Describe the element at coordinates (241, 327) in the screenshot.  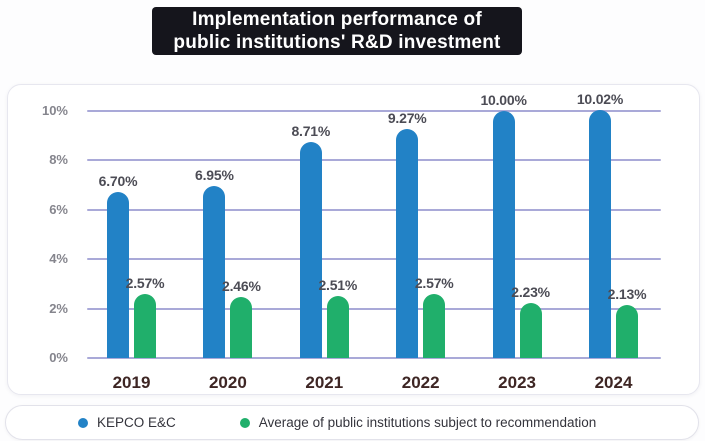
I see `bar-2020-series2` at that location.